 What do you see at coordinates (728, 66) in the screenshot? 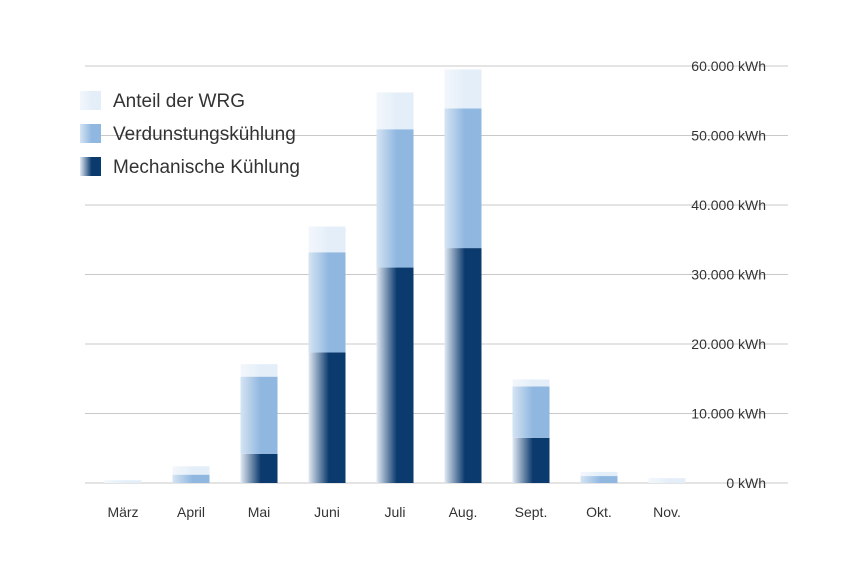
I see `y-tick-label: 60.000 kWh` at bounding box center [728, 66].